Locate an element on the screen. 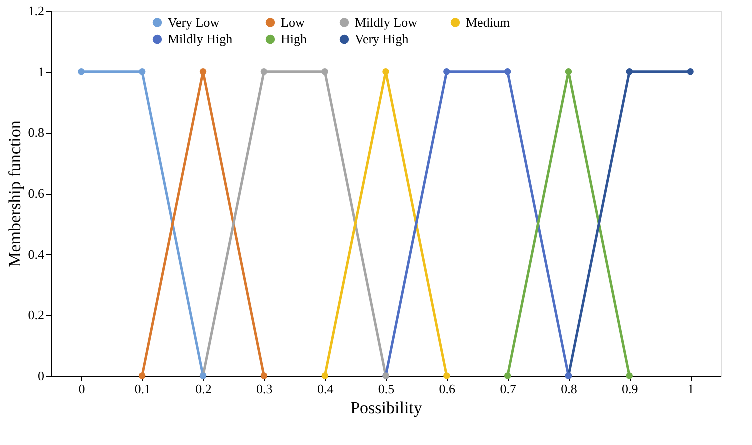 This screenshot has width=752, height=445. y-tick-label: 0.8 is located at coordinates (36, 132).